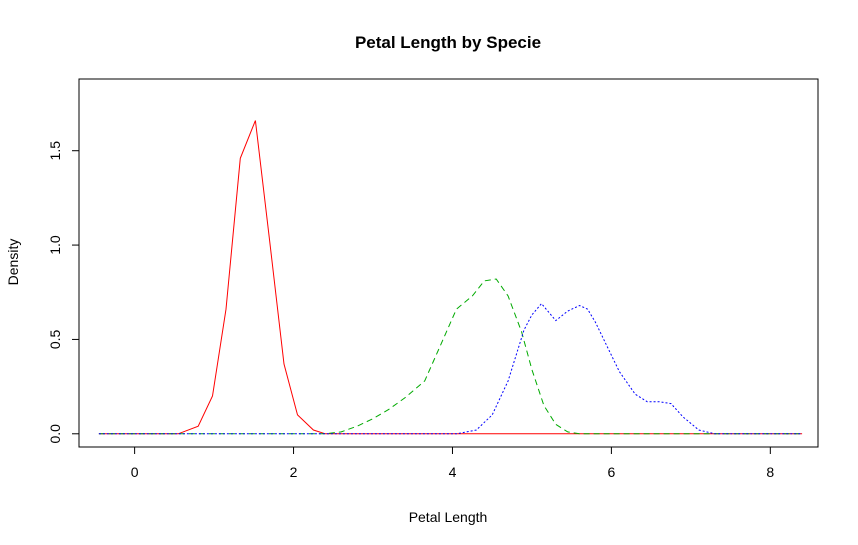  What do you see at coordinates (55, 245) in the screenshot?
I see `y-tick-label: 1.0` at bounding box center [55, 245].